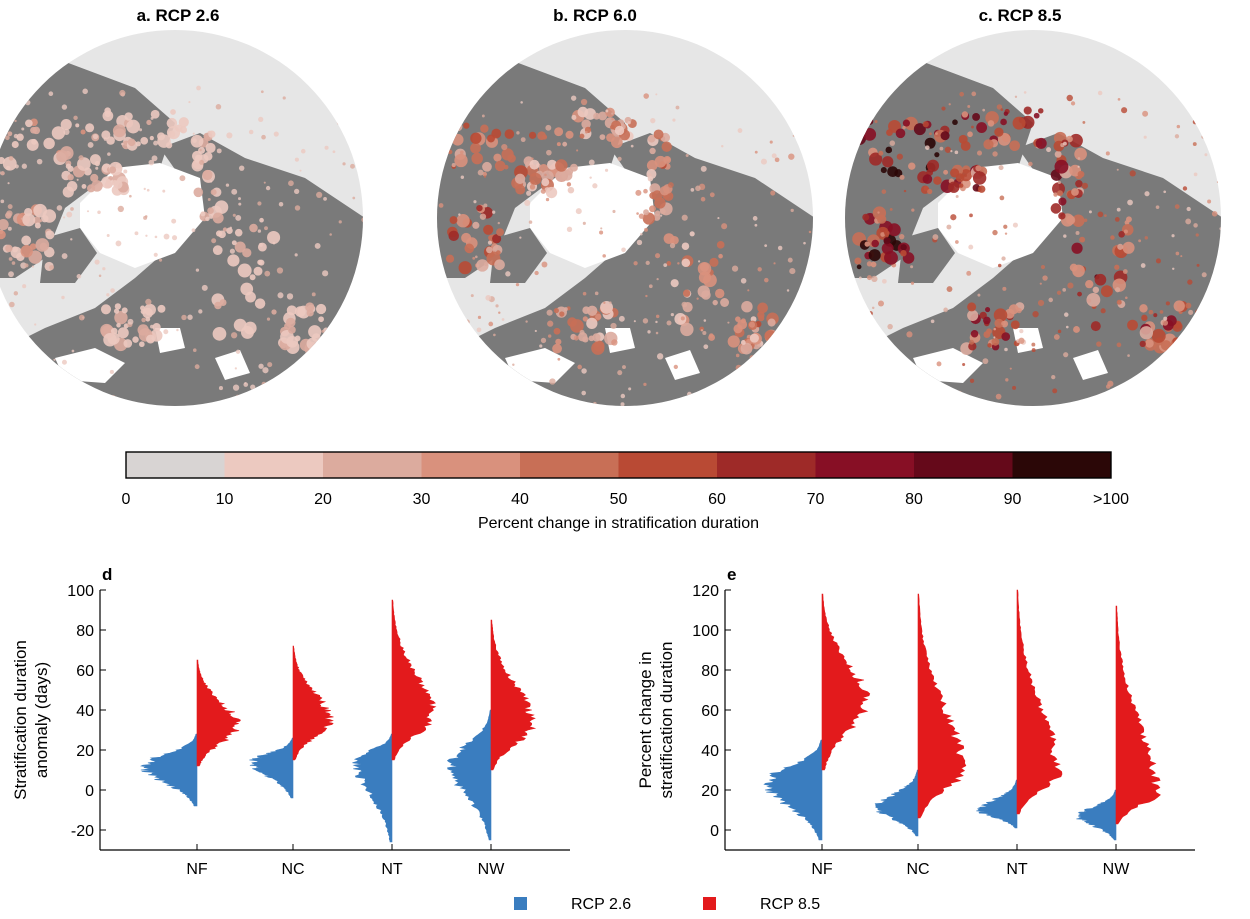  What do you see at coordinates (595, 15) in the screenshot?
I see `map-title-b: b. RCP 6.0` at bounding box center [595, 15].